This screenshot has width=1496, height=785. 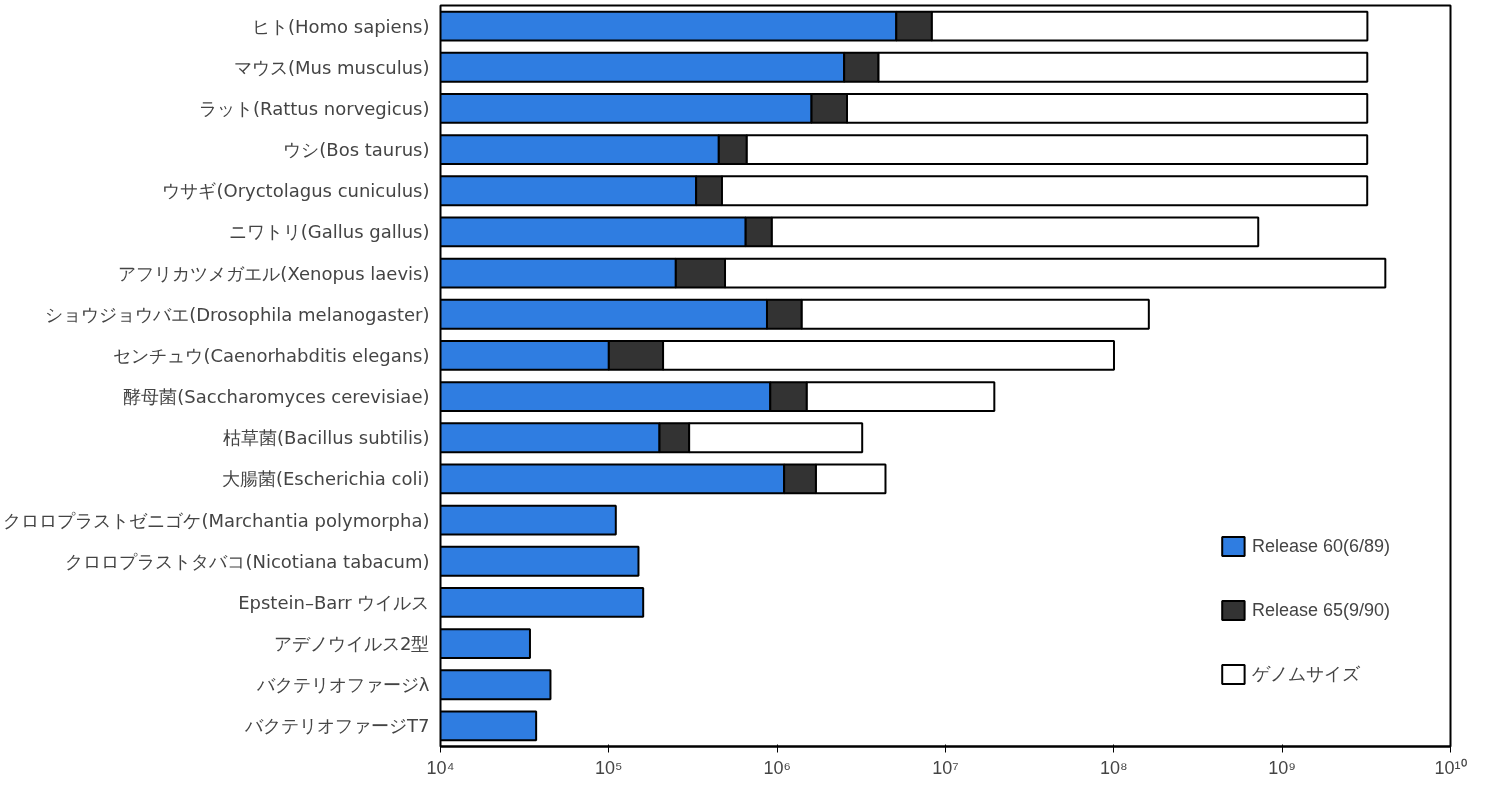 What do you see at coordinates (276, 397) in the screenshot?
I see `y-tick-label: 酵母菌(Saccharomyces cerevisiae)` at bounding box center [276, 397].